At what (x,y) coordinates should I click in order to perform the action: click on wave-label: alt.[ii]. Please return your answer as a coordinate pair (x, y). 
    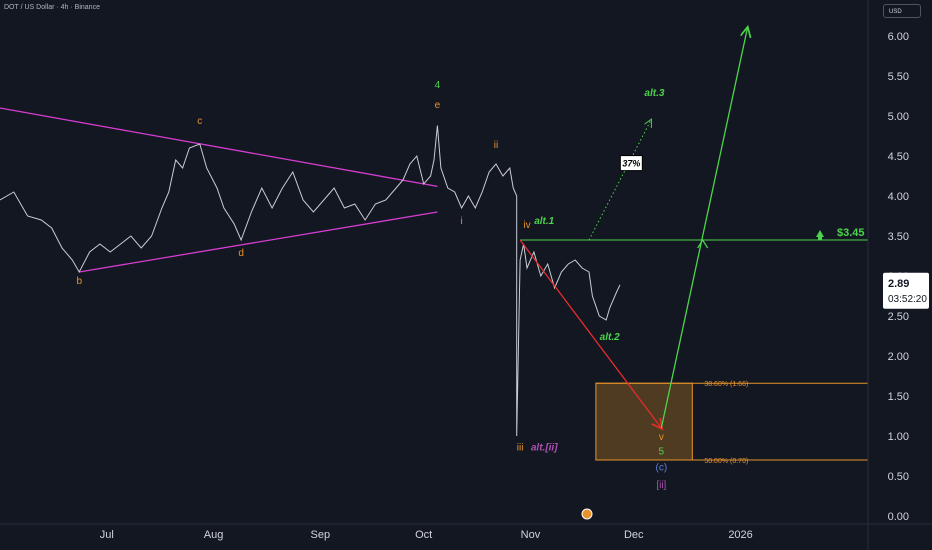
    Looking at the image, I should click on (544, 447).